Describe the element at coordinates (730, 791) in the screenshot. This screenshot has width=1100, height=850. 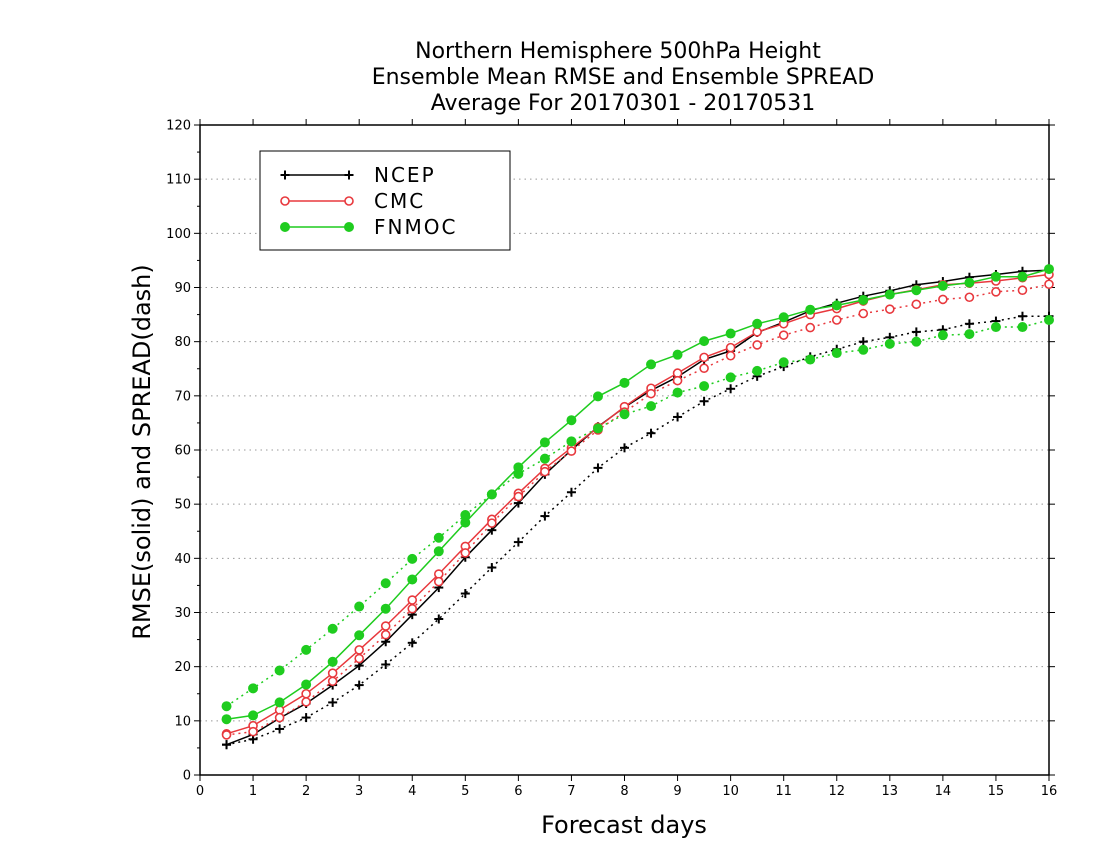
I see `x-tick-label: 10` at that location.